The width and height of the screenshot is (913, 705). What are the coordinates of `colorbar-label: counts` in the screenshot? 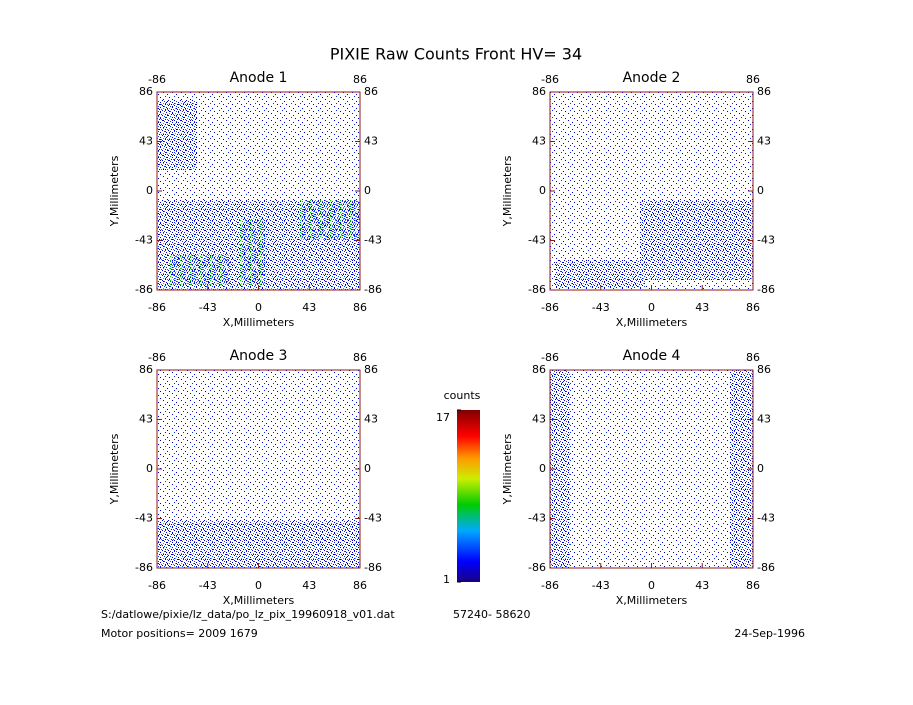 It's located at (462, 395).